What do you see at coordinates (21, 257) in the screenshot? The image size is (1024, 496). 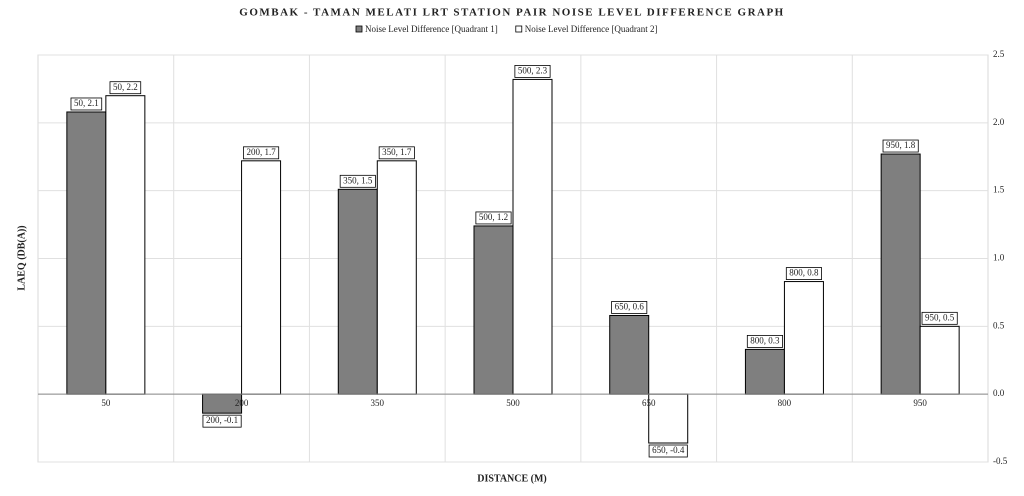 I see `y-axis-title: LAEQ (DB(A))` at bounding box center [21, 257].